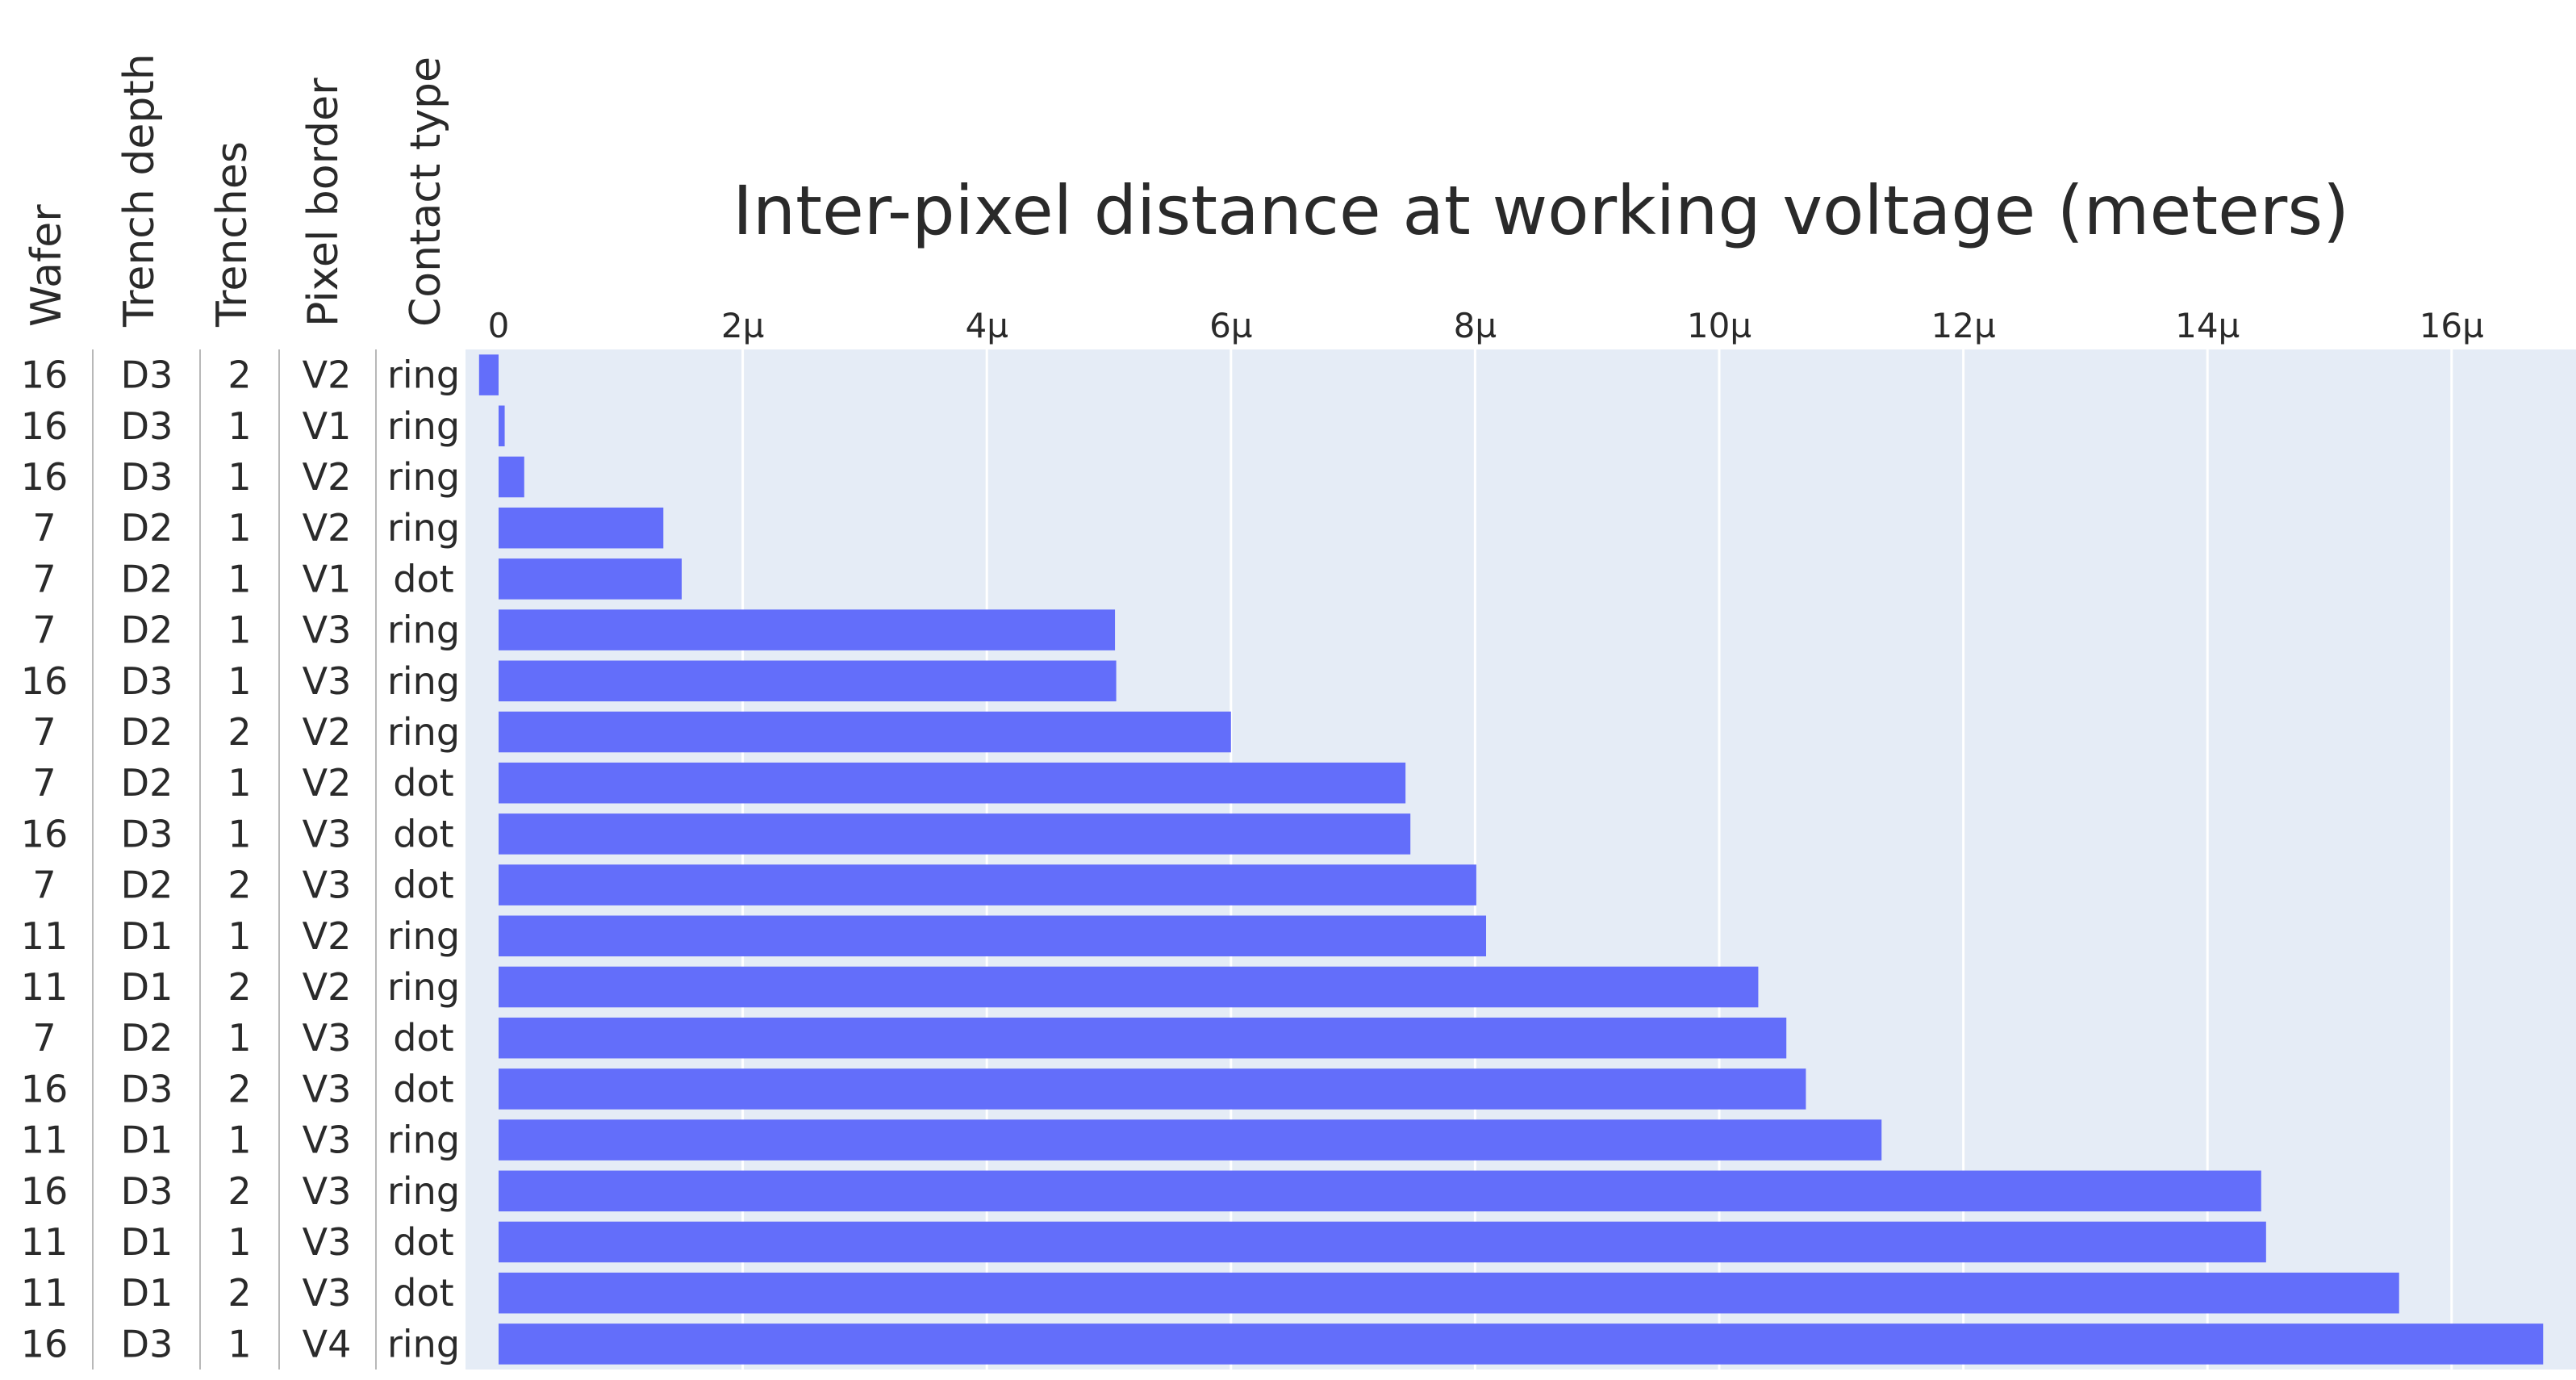 The image size is (2576, 1380). What do you see at coordinates (47, 265) in the screenshot?
I see `column-header: Wafer` at bounding box center [47, 265].